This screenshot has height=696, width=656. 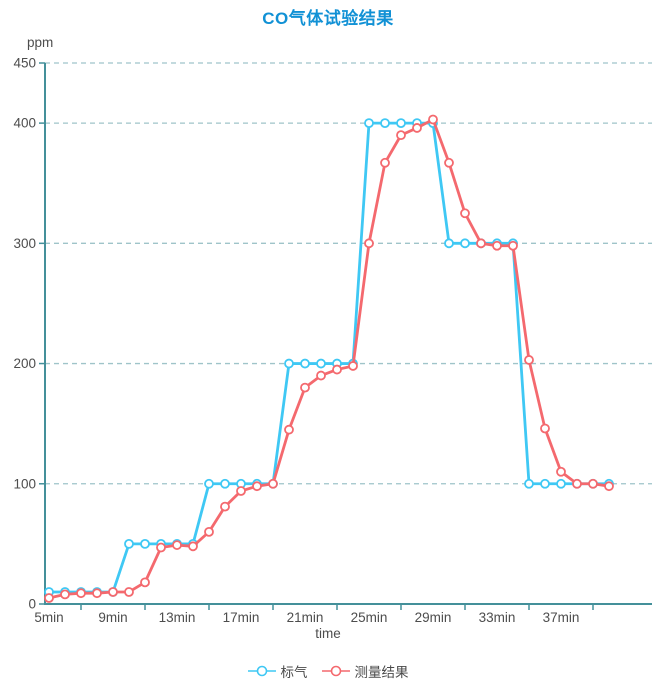 What do you see at coordinates (24, 483) in the screenshot?
I see `y-tick-label-100: 100` at bounding box center [24, 483].